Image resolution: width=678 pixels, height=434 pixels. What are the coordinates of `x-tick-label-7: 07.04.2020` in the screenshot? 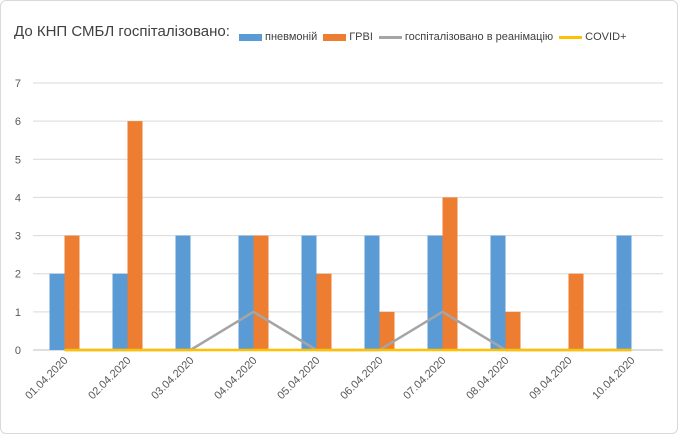 It's located at (424, 378).